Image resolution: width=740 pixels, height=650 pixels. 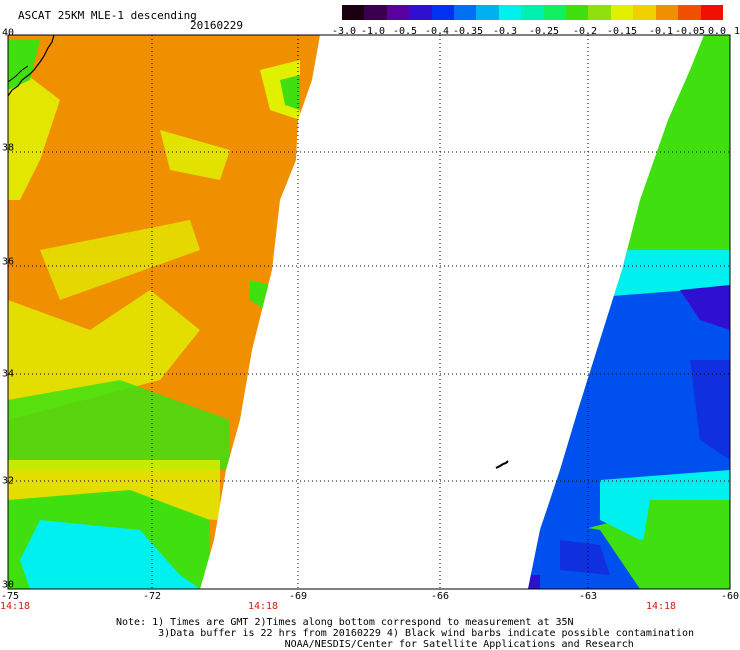 I want to click on lat-label-40: 40, so click(x=8, y=33).